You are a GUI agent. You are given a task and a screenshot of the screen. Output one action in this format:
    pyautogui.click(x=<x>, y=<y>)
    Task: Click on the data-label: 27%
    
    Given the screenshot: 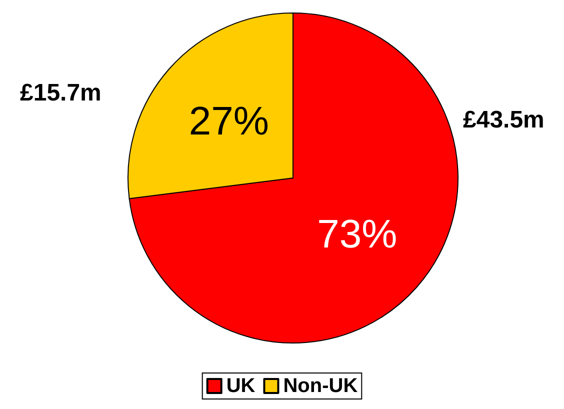 What is the action you would take?
    pyautogui.click(x=228, y=121)
    